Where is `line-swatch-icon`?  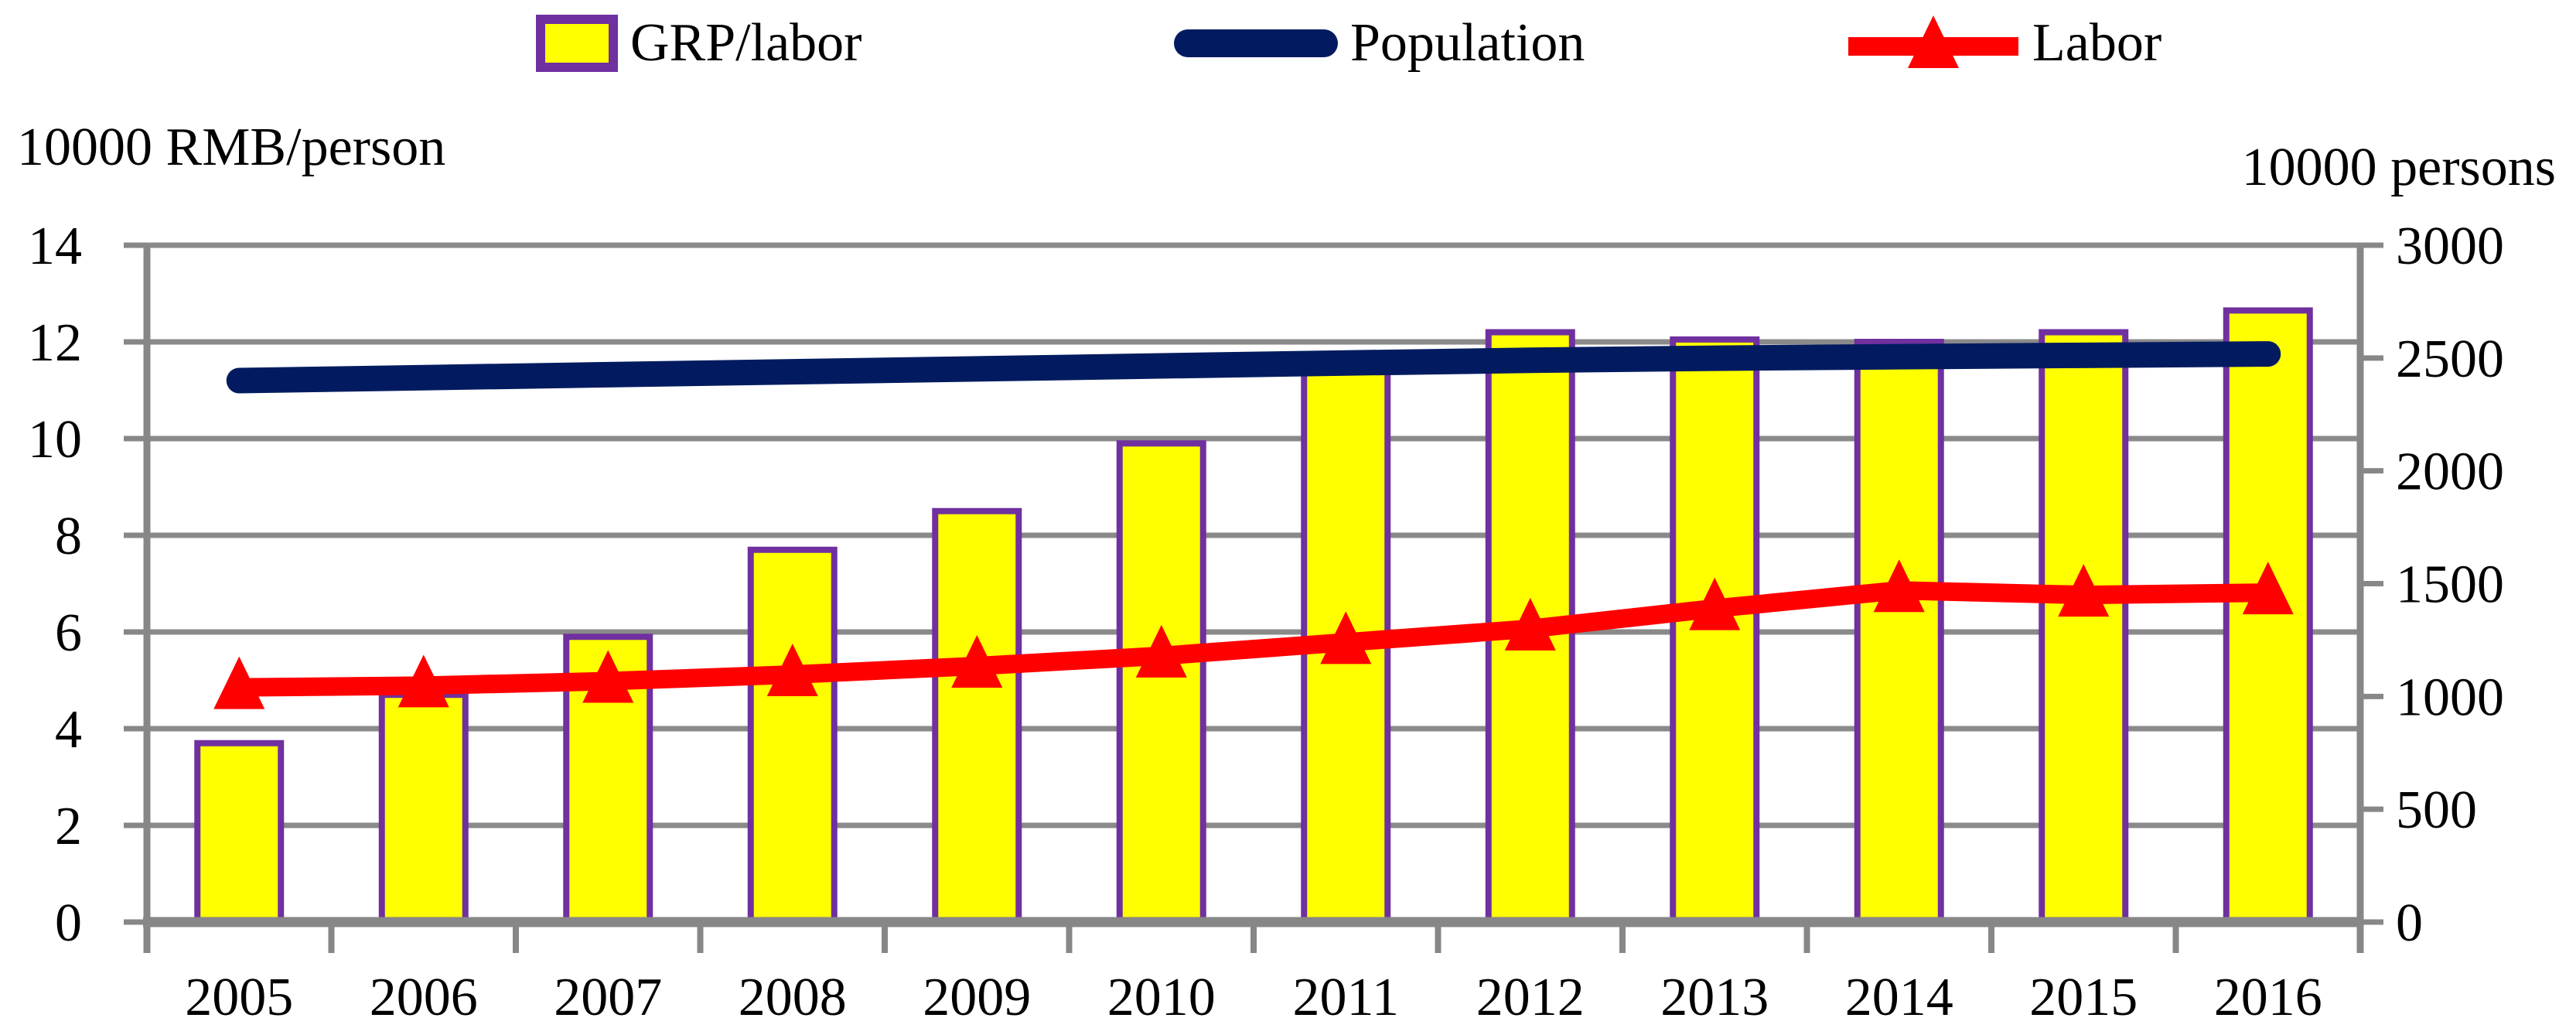
line-swatch-icon is located at coordinates (1256, 43).